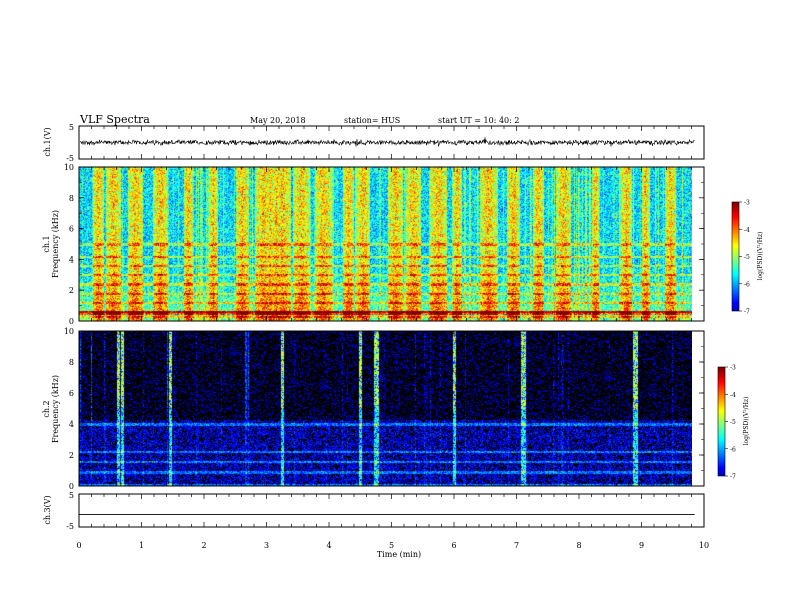  Describe the element at coordinates (721, 421) in the screenshot. I see `ch2-colorbar-gradient` at that location.